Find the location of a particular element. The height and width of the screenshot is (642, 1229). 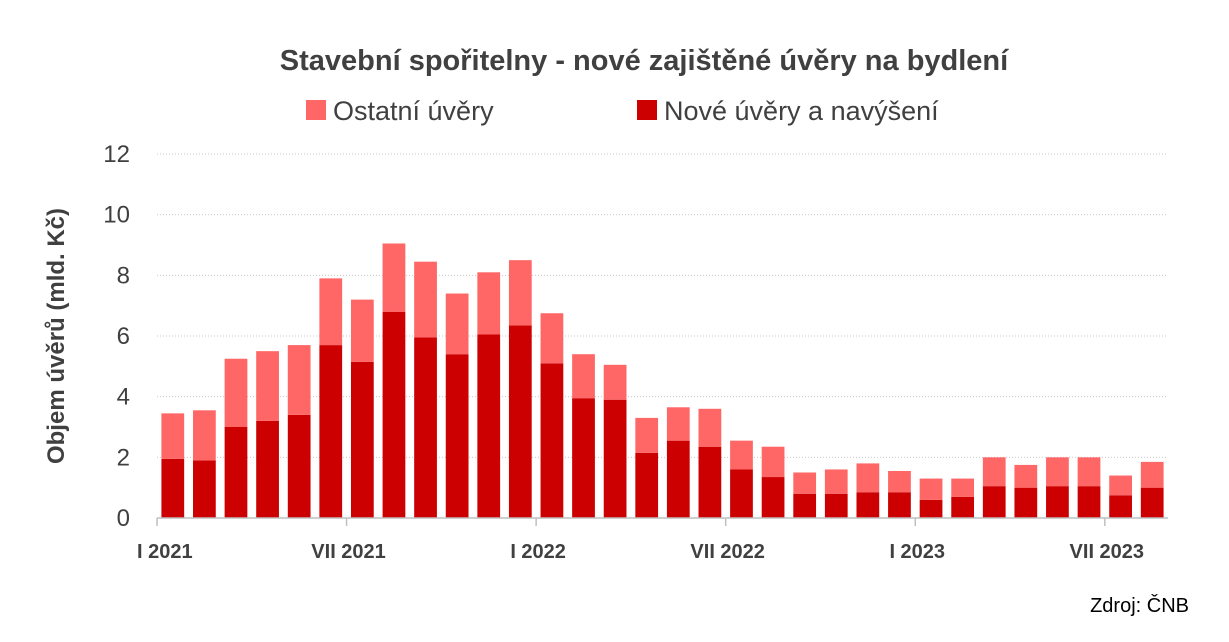

legend-swatch-ostatni is located at coordinates (316, 110).